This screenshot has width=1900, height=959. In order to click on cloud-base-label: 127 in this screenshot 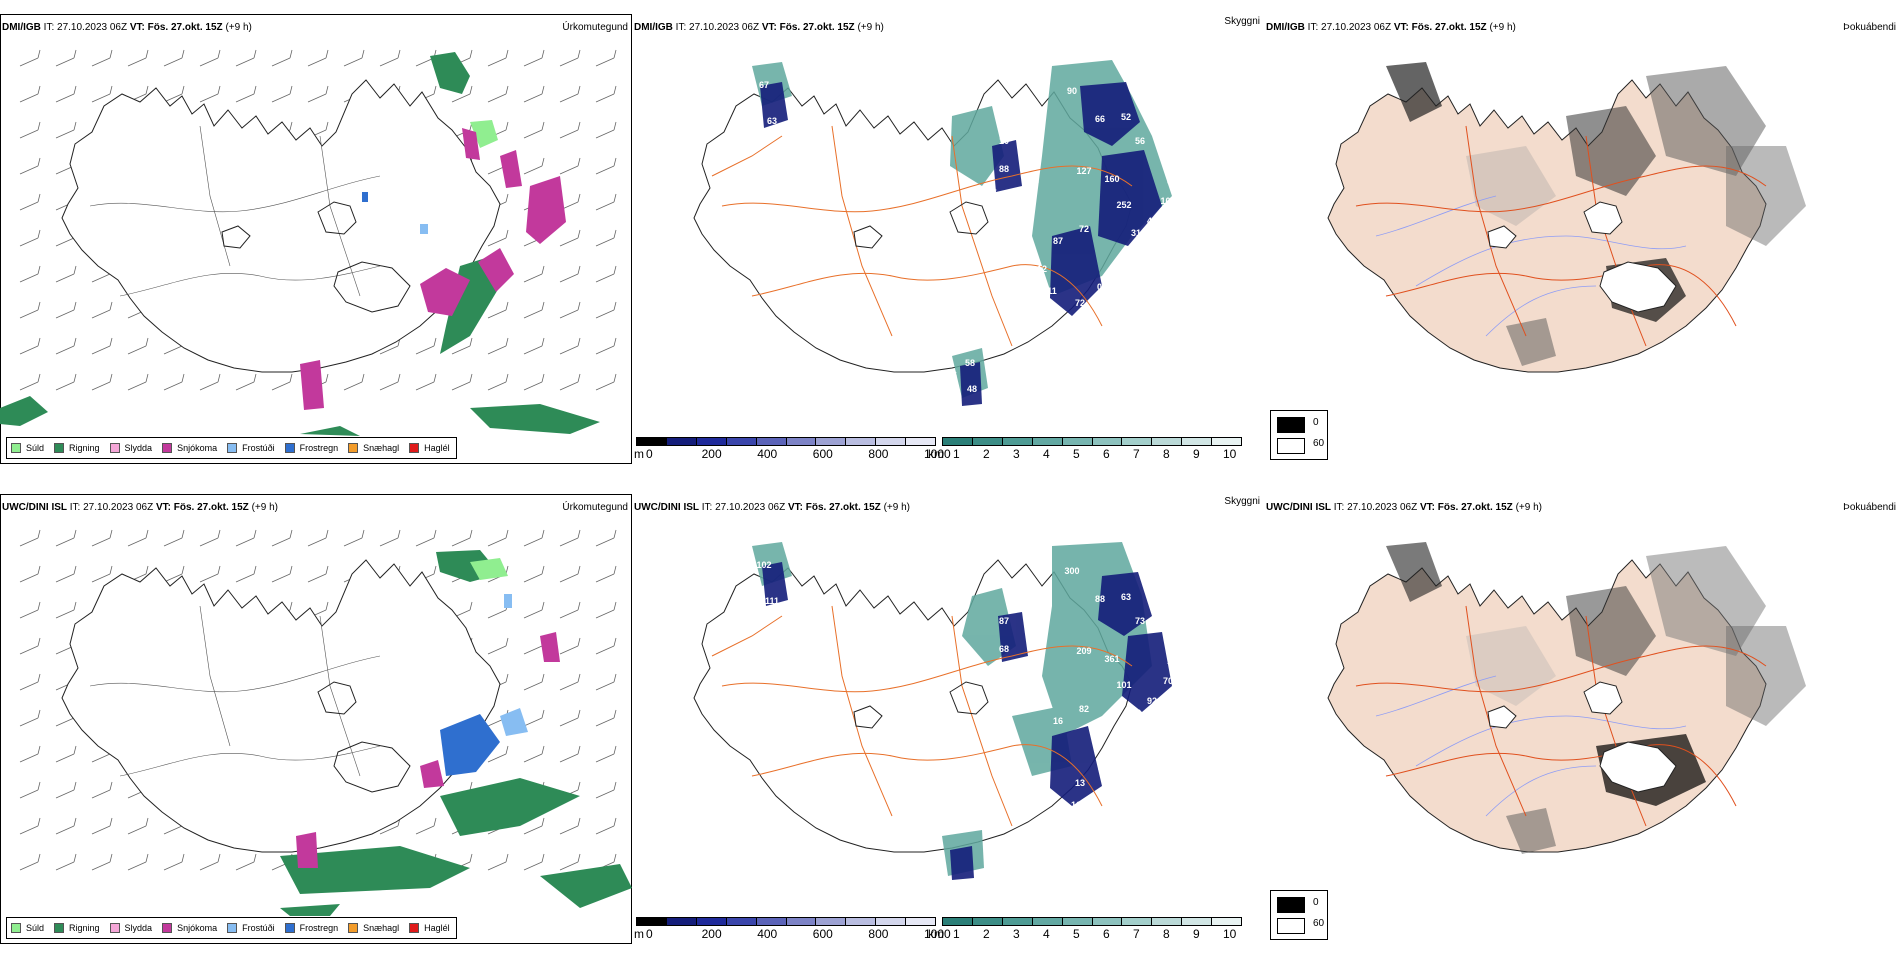, I will do `click(1083, 171)`.